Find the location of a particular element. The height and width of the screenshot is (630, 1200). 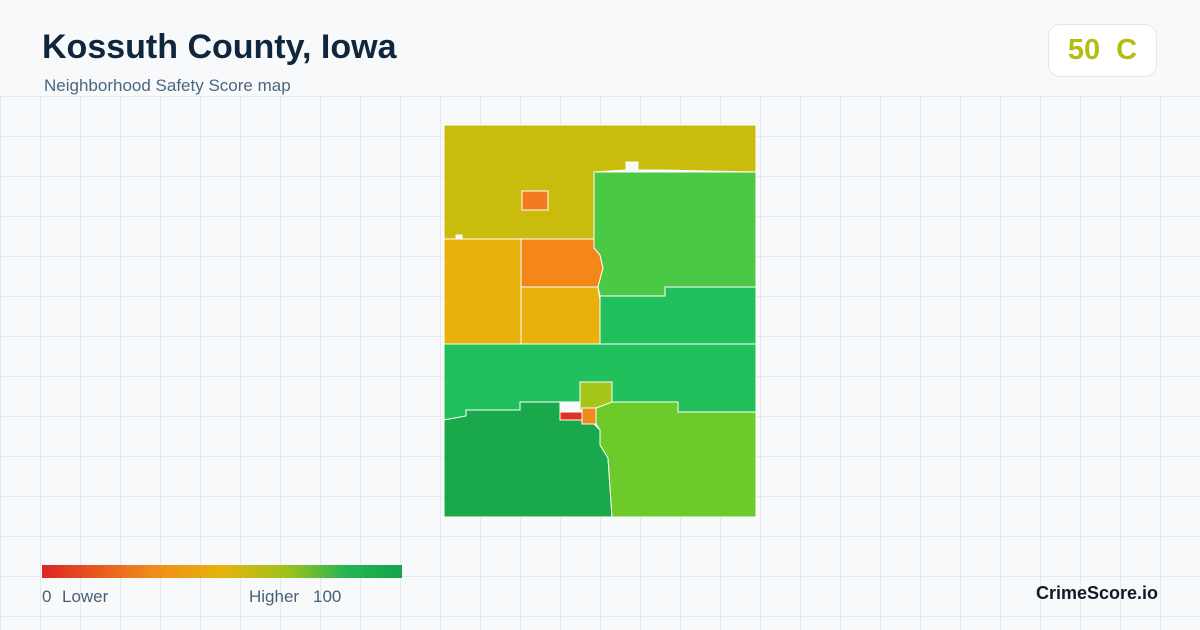

legend-gradient is located at coordinates (222, 571).